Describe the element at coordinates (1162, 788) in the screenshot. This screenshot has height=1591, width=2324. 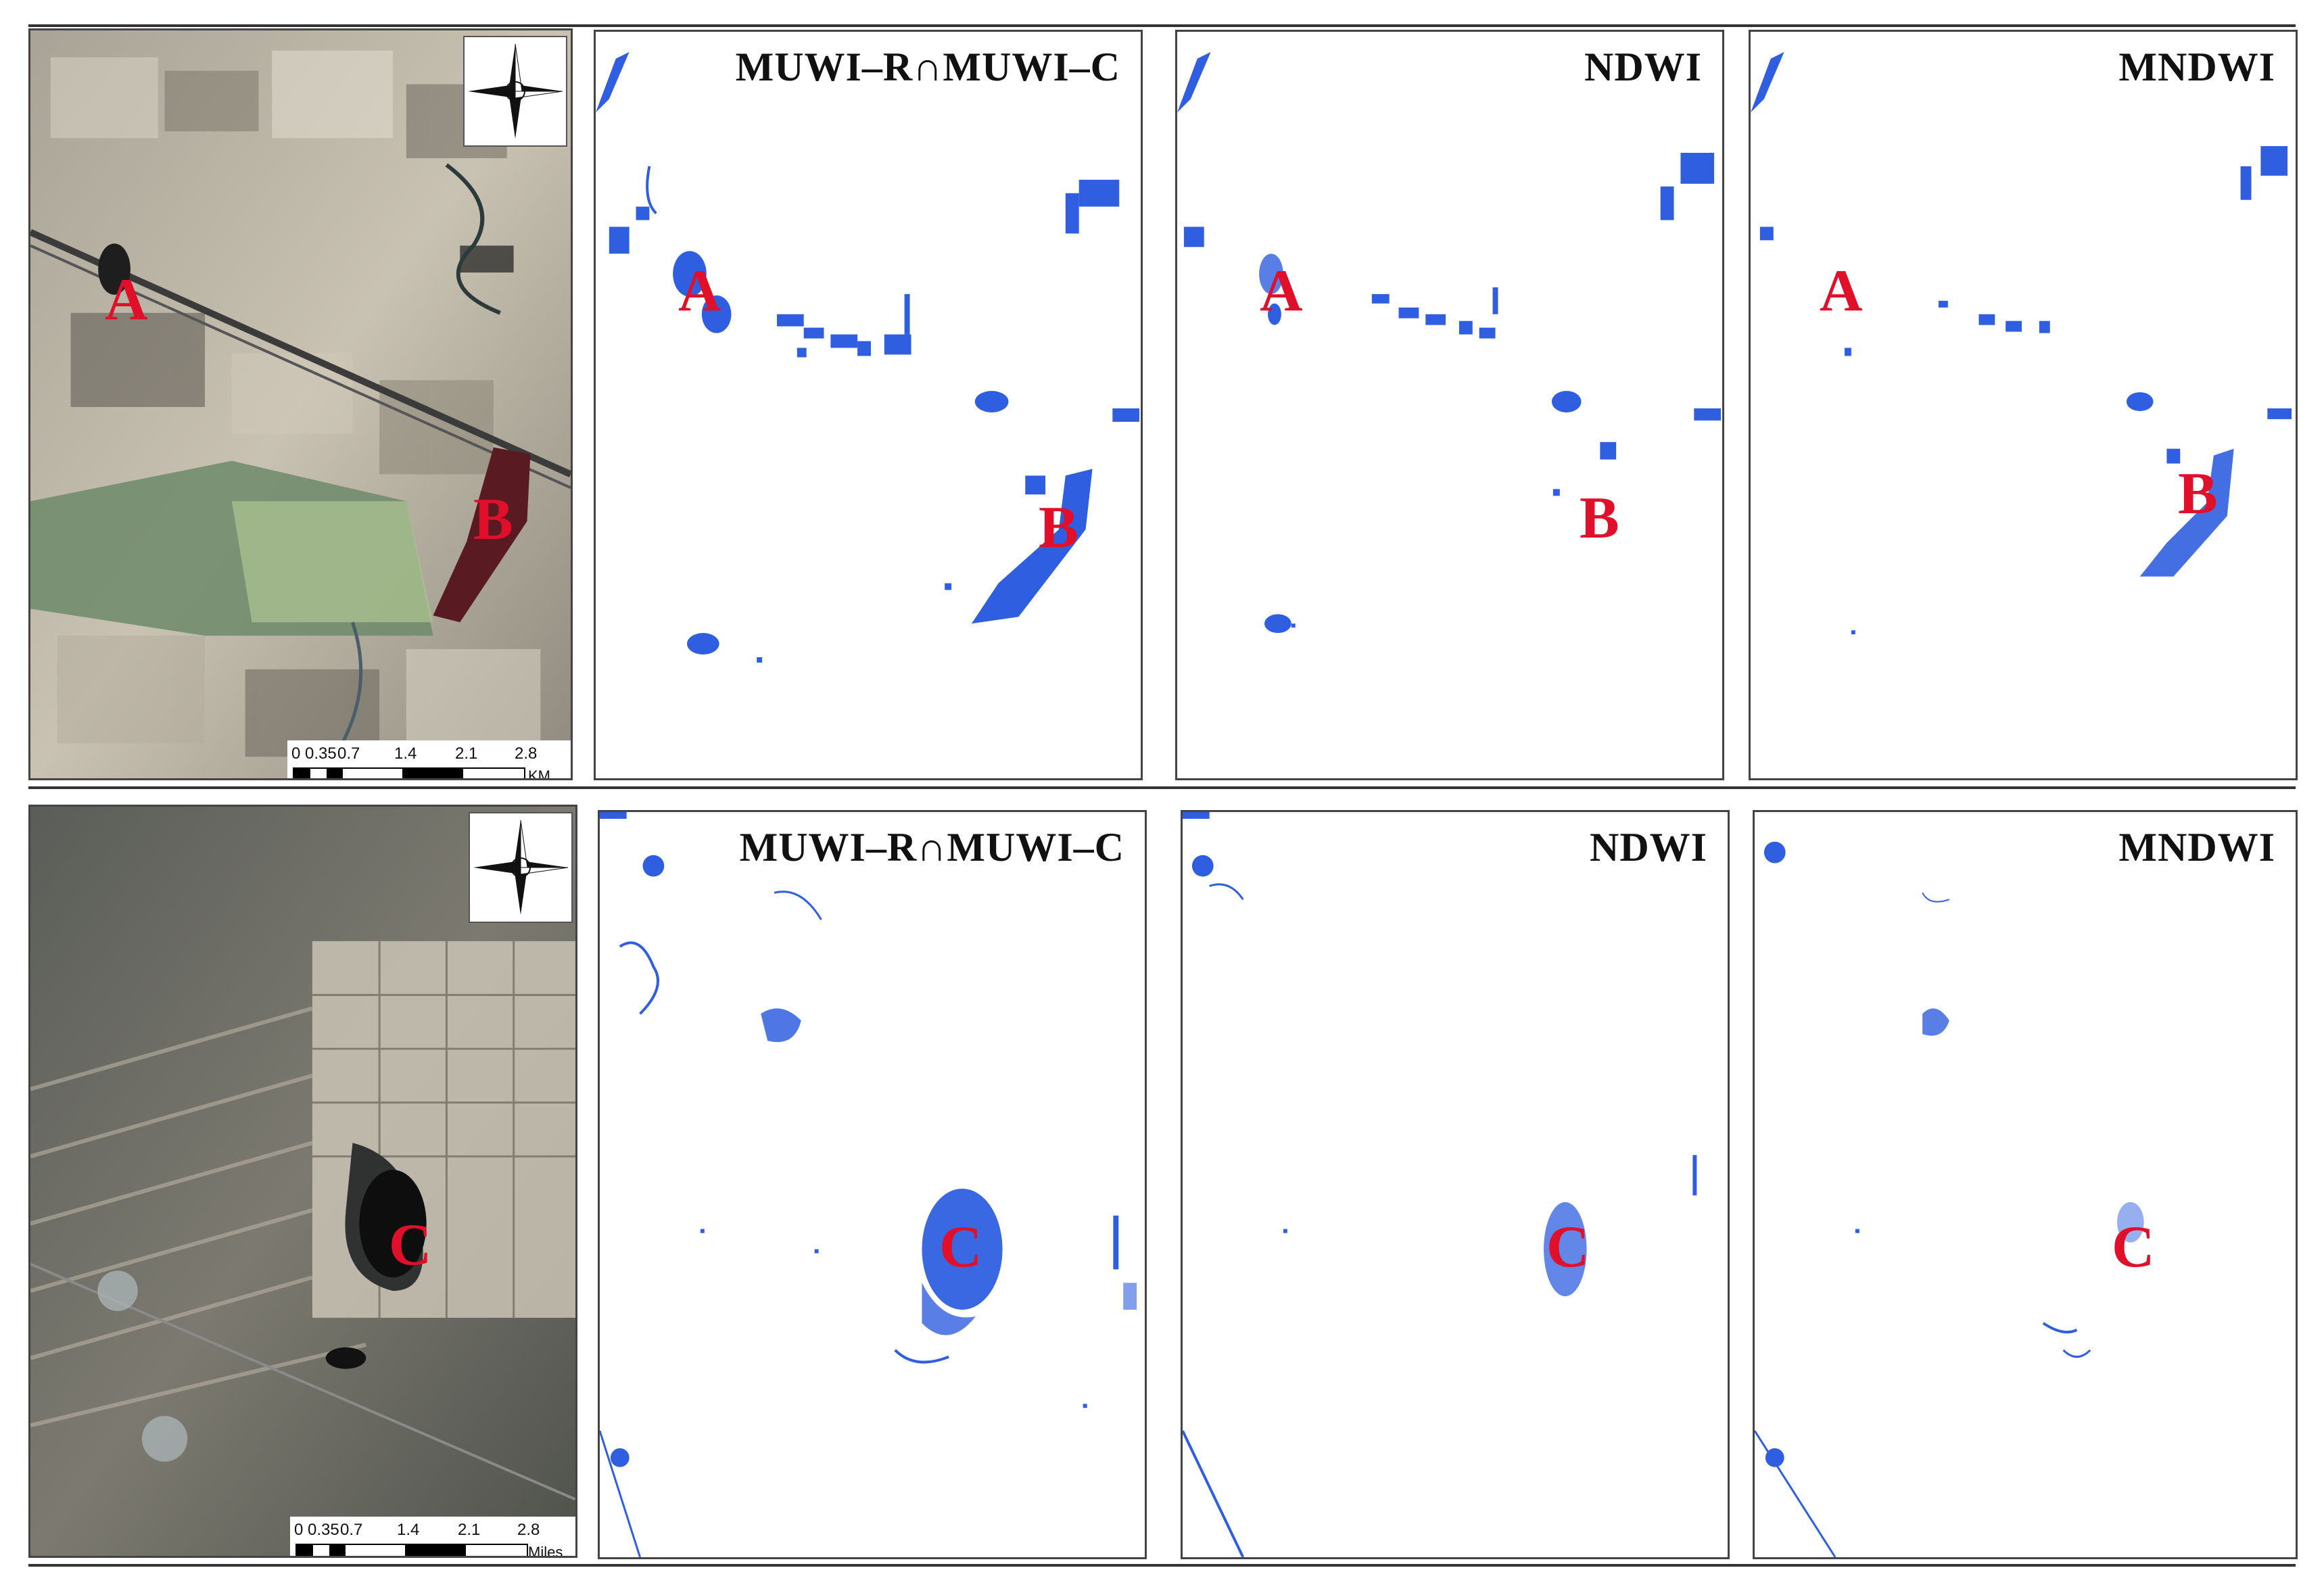
I see `middle-rule` at that location.